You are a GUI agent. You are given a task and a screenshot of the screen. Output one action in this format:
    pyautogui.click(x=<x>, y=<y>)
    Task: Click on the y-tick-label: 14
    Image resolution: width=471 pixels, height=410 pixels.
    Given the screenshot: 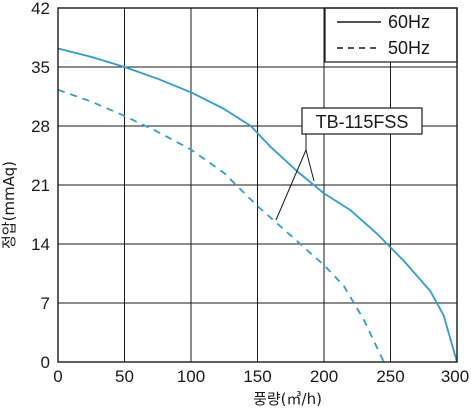 What is the action you would take?
    pyautogui.click(x=40, y=244)
    